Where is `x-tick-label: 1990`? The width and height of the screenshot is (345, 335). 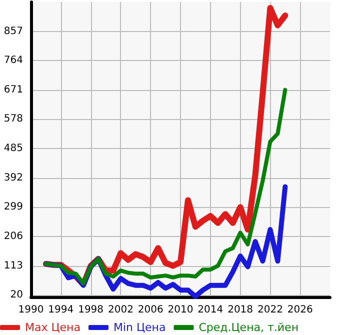
x-tick-label: 1990 is located at coordinates (31, 310).